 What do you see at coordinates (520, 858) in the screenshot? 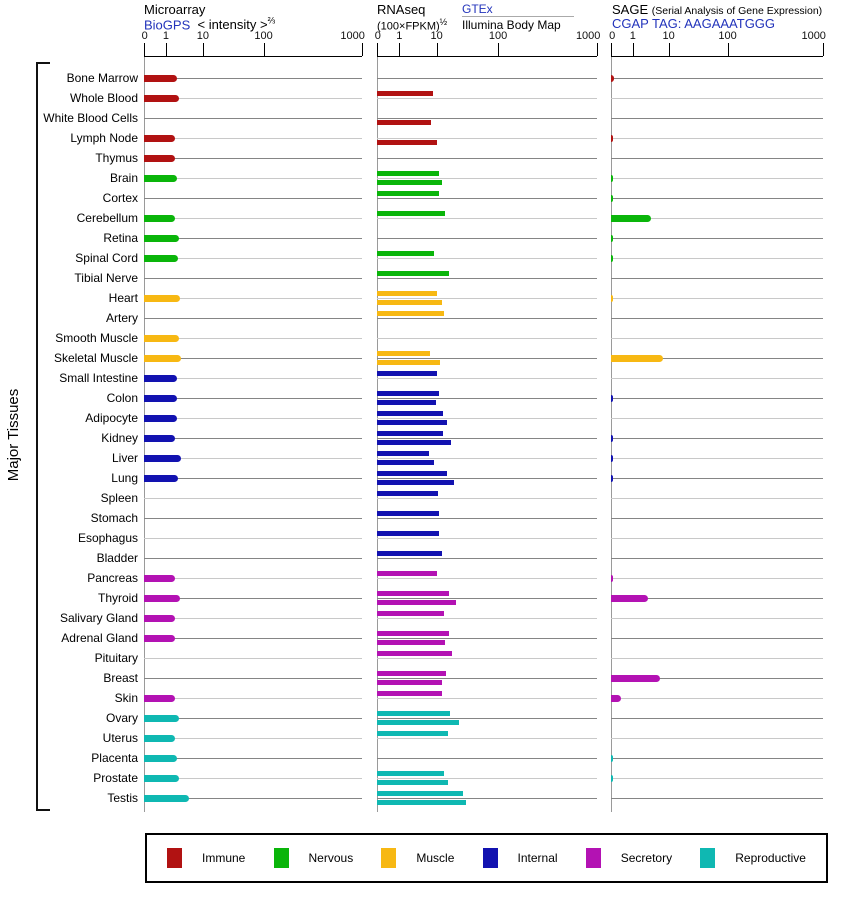
I see `legend-item: Internal` at bounding box center [520, 858].